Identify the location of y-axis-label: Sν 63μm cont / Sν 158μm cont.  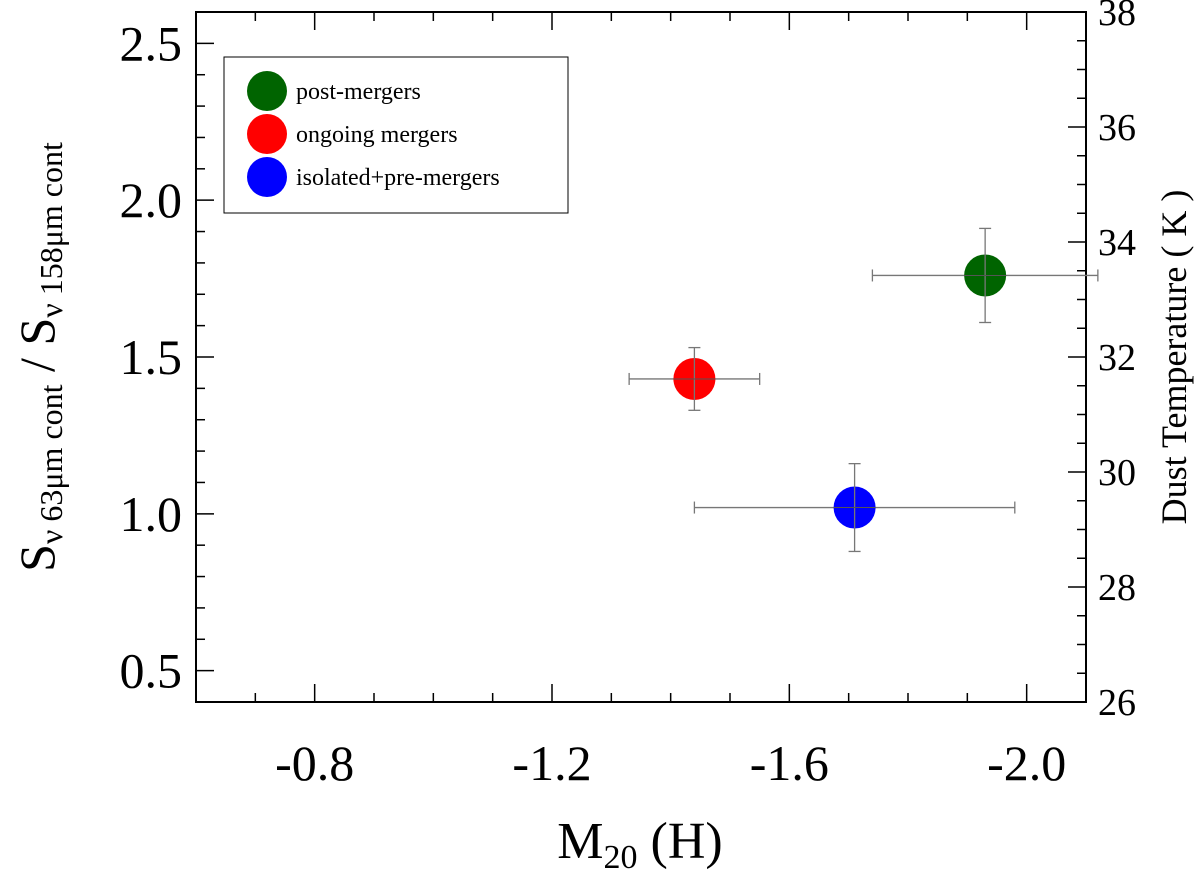
(39, 357).